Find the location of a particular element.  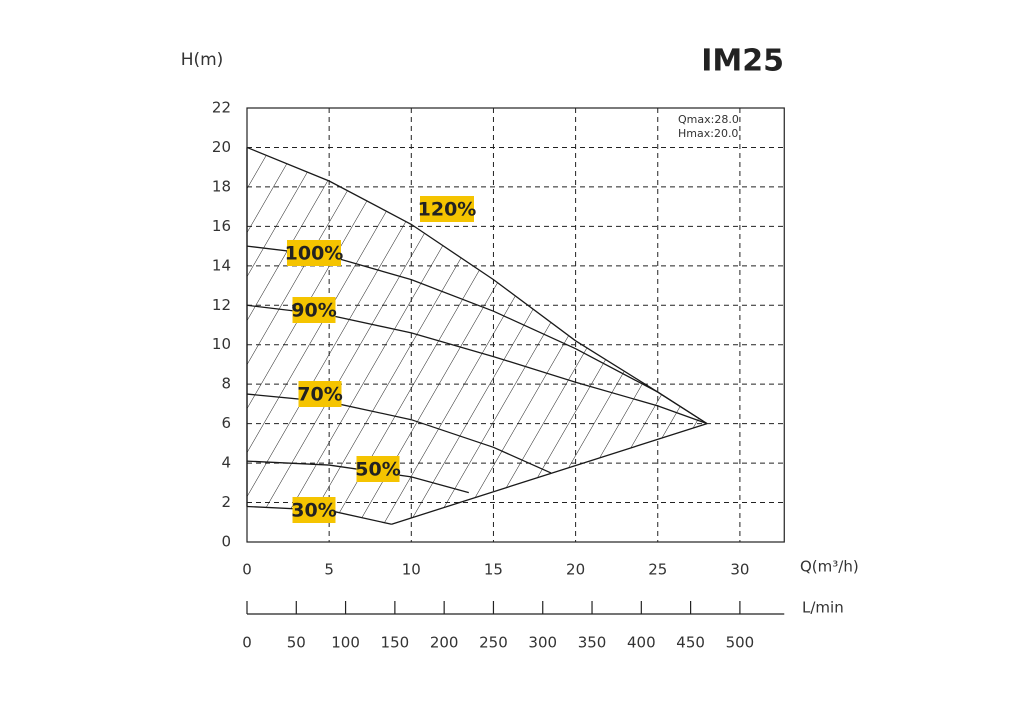

curve-label: 50% is located at coordinates (377, 470).